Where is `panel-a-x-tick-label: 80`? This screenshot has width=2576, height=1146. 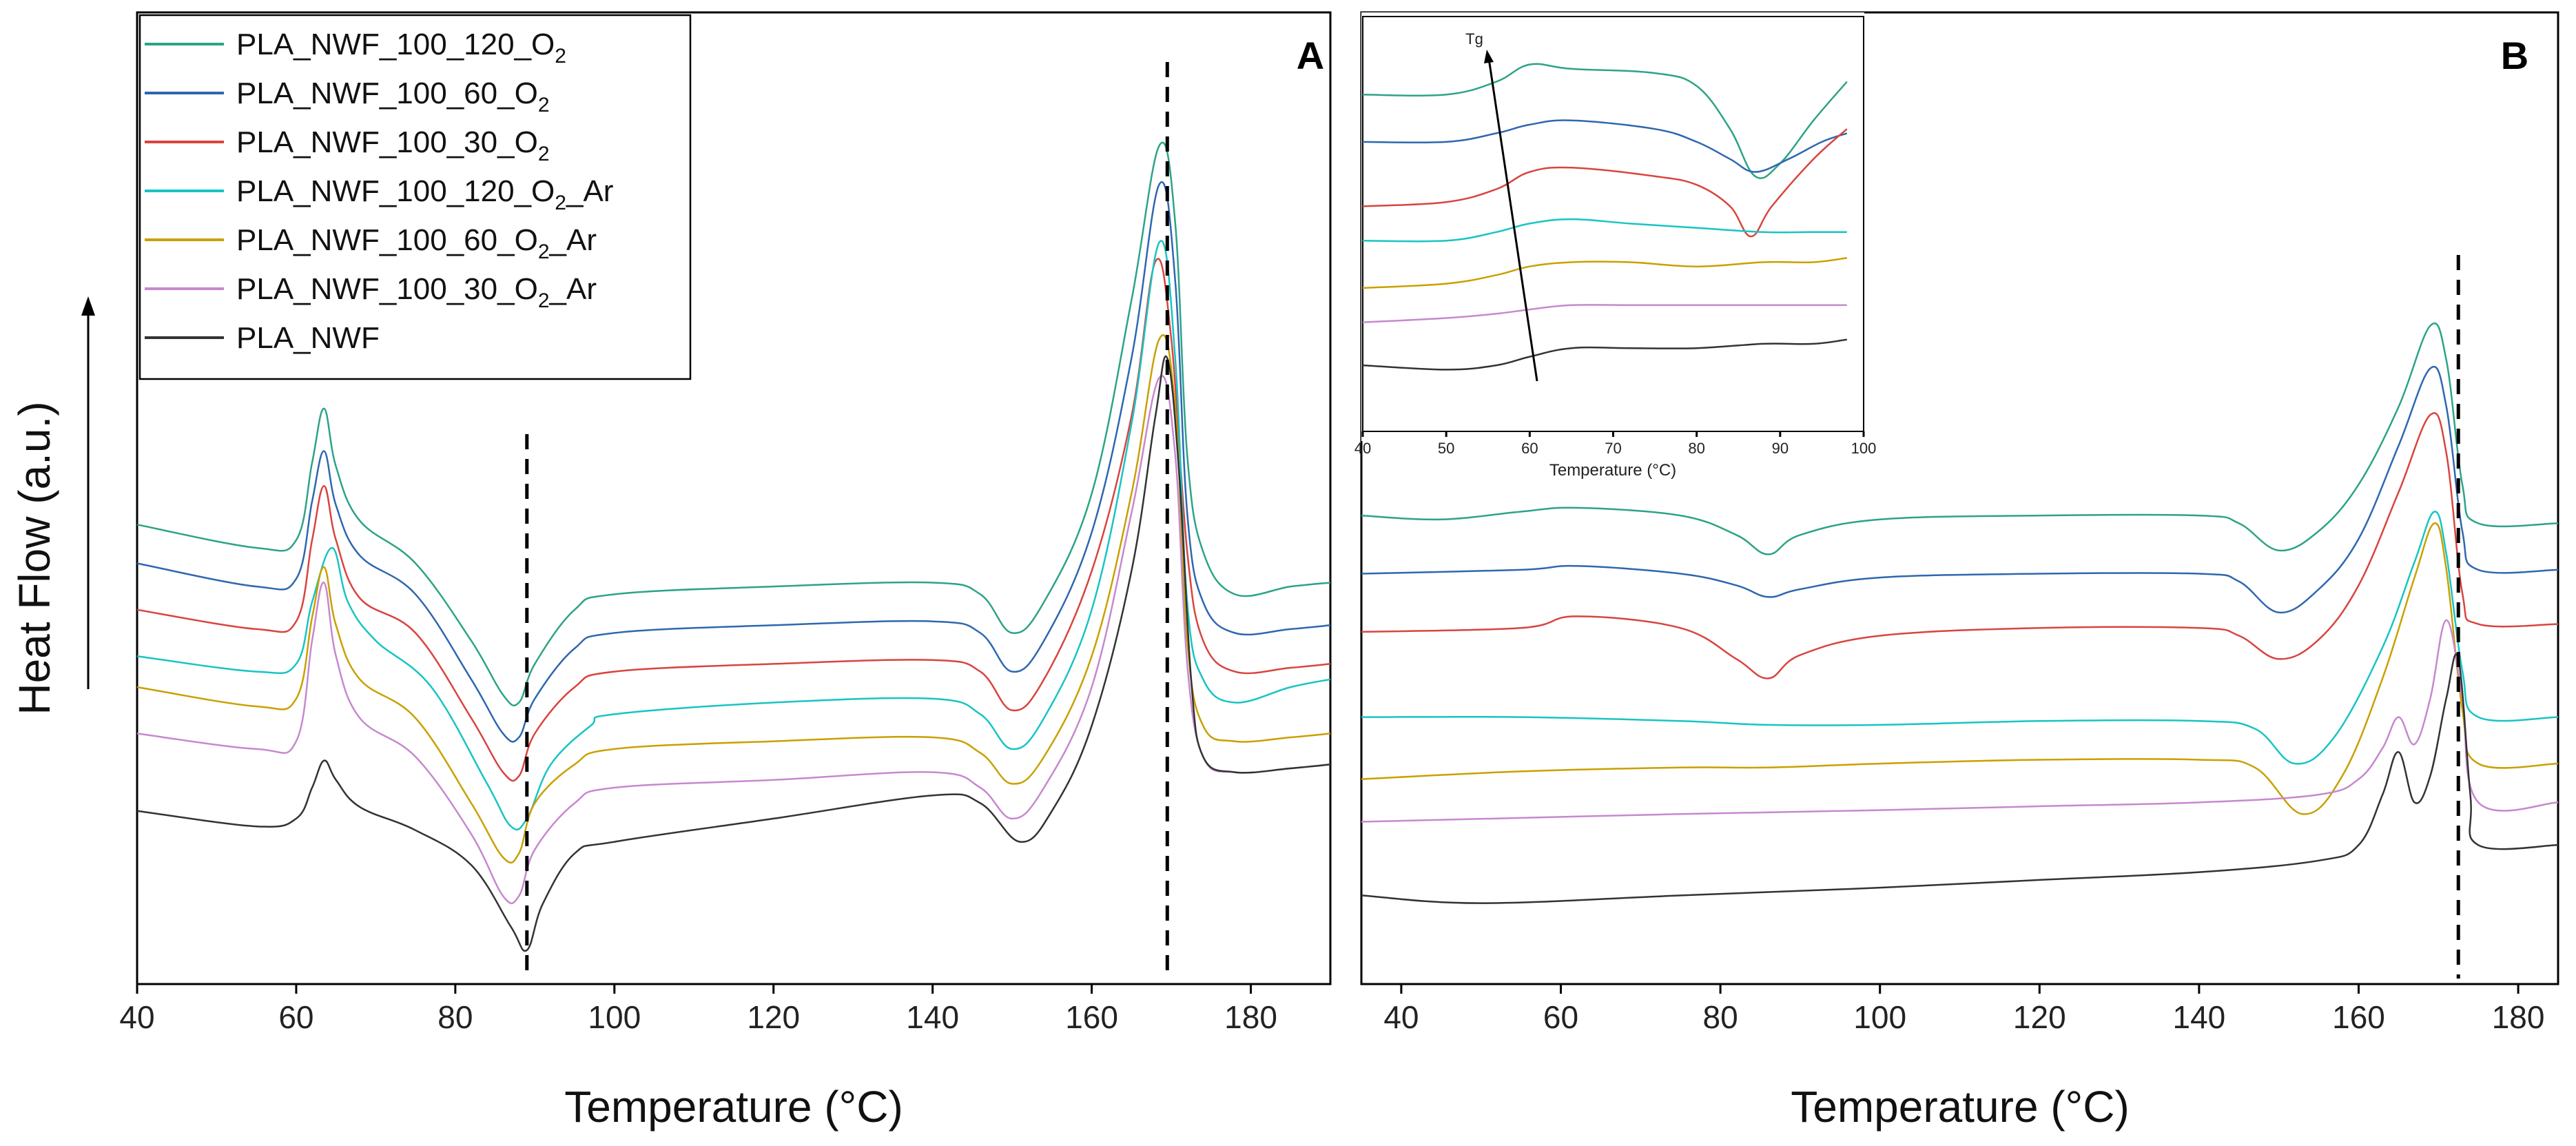
panel-a-x-tick-label: 80 is located at coordinates (455, 1017).